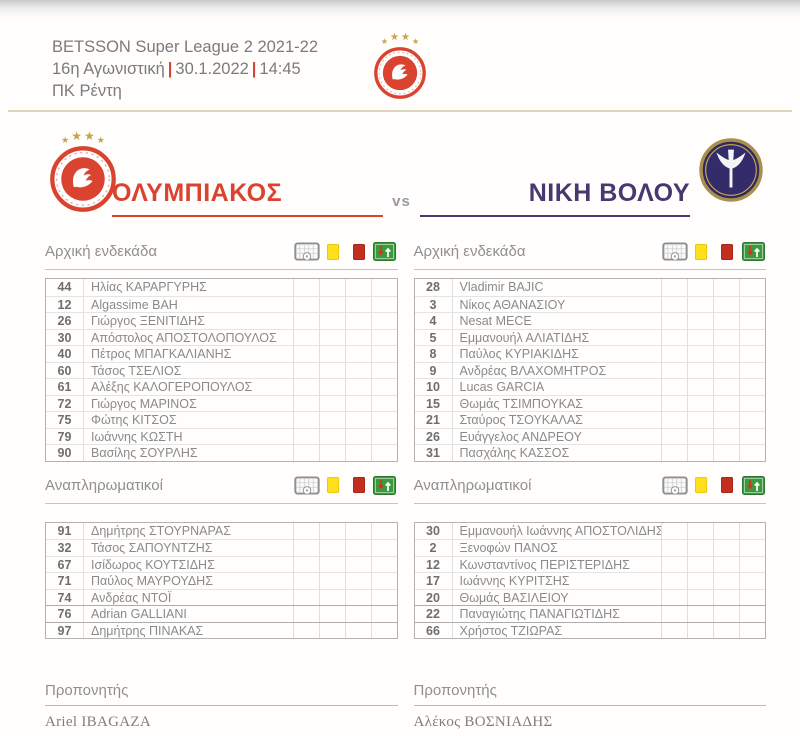 The image size is (800, 736). What do you see at coordinates (65, 387) in the screenshot?
I see `player-number: 61` at bounding box center [65, 387].